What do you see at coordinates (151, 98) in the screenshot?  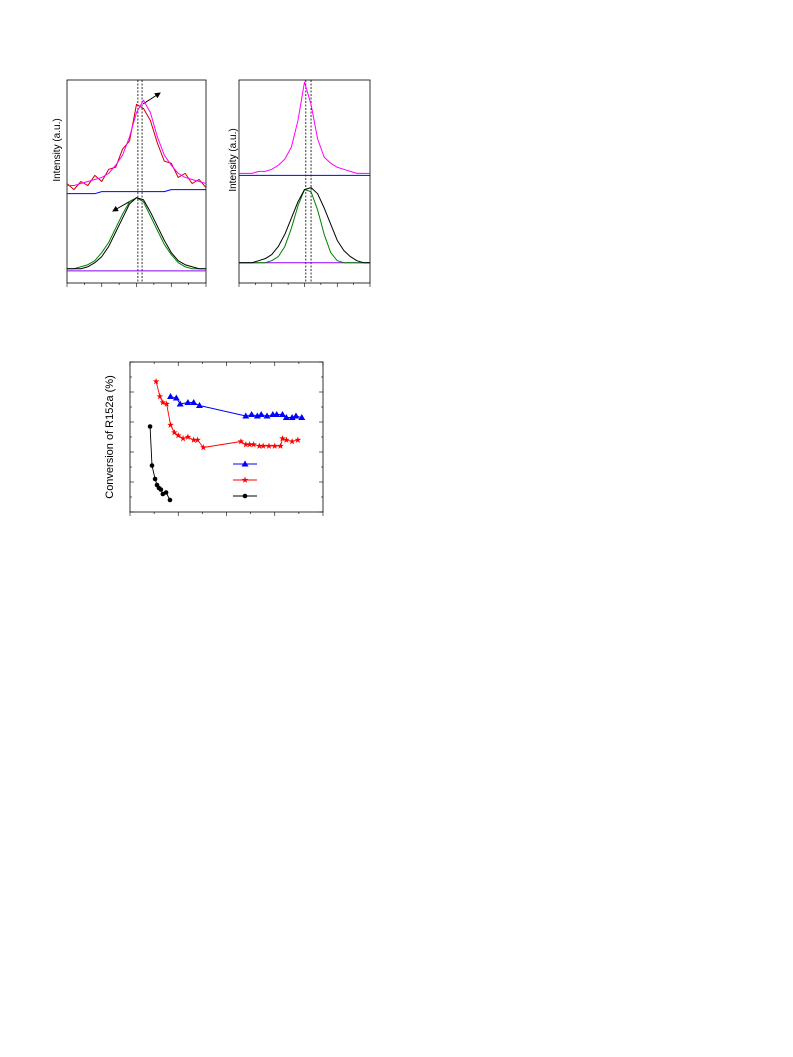 I see `arrow` at bounding box center [151, 98].